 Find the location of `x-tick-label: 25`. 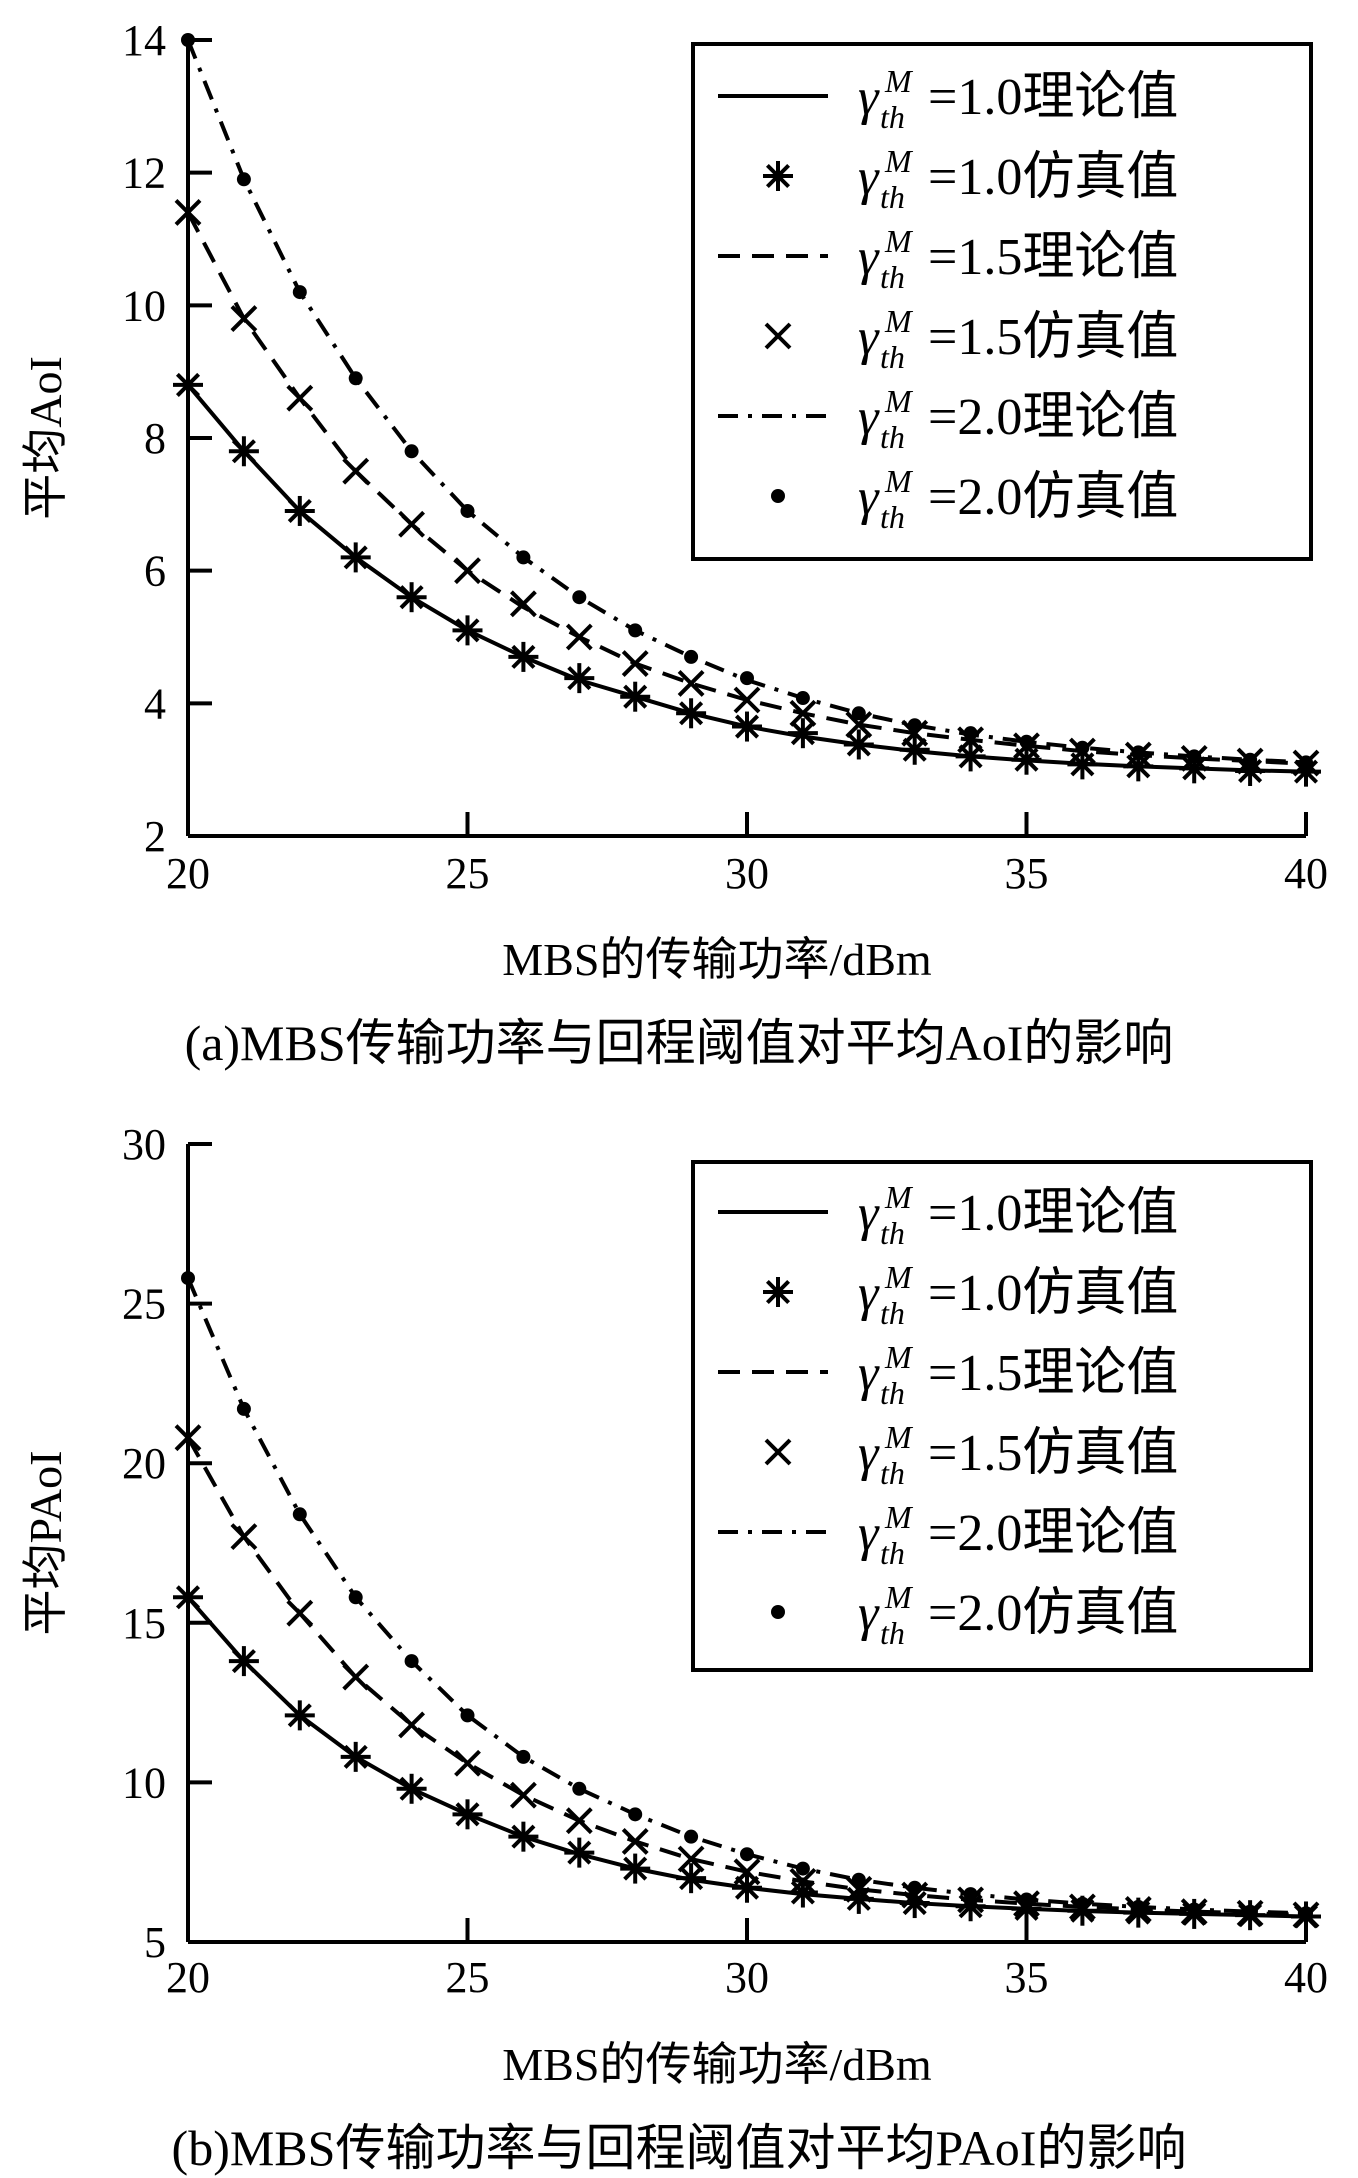

x-tick-label: 25 is located at coordinates (468, 1977).